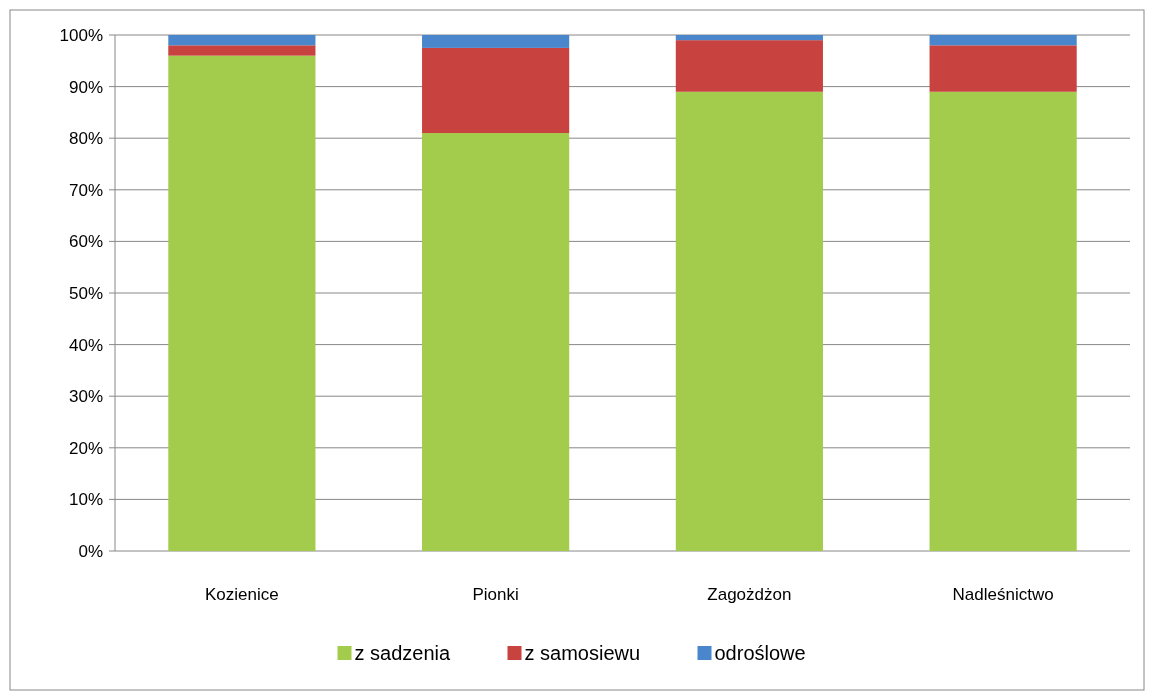 This screenshot has height=692, width=1154. Describe the element at coordinates (85, 293) in the screenshot. I see `y-tick-label: 50%` at that location.